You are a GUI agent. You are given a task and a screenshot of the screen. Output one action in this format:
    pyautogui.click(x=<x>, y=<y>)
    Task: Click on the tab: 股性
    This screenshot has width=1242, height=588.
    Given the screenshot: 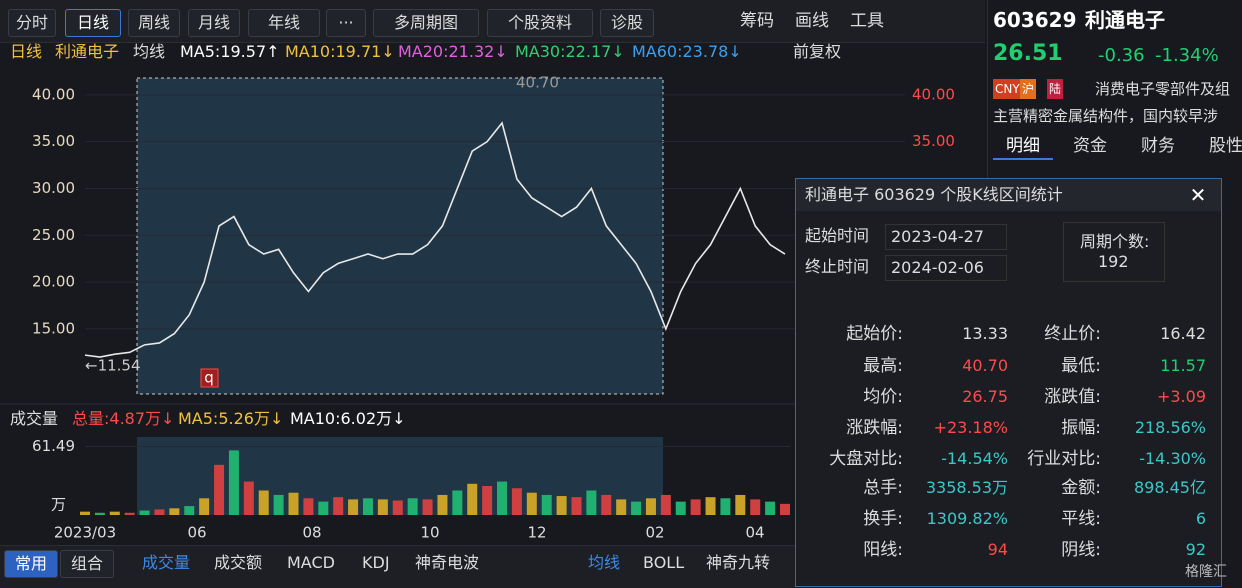 What is the action you would take?
    pyautogui.click(x=1225, y=146)
    